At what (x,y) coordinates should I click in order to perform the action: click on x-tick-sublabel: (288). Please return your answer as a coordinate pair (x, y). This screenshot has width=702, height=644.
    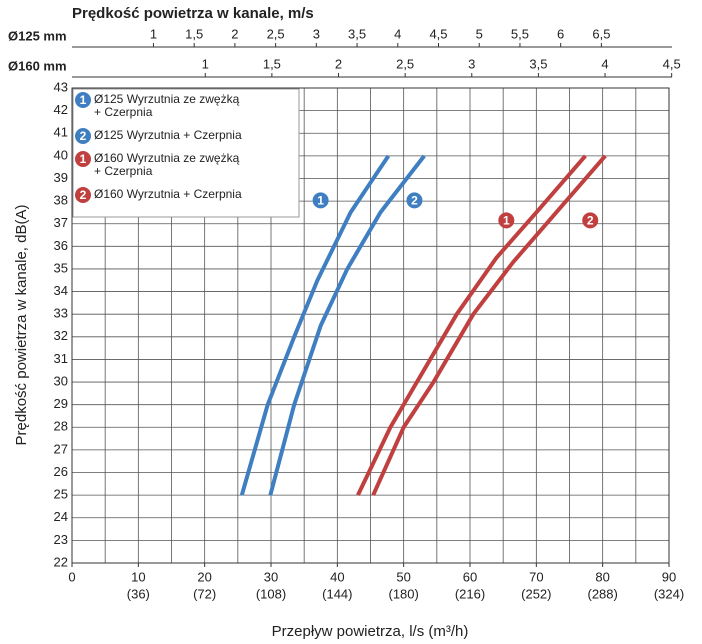
    Looking at the image, I should click on (602, 593).